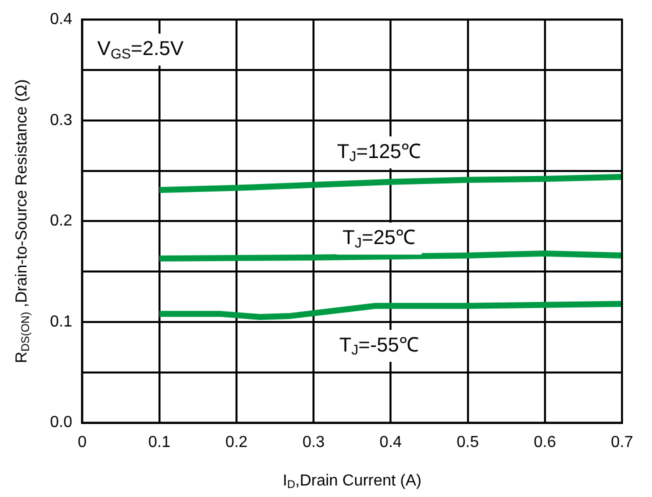  Describe the element at coordinates (61, 19) in the screenshot. I see `y-tick-label: 0.4` at that location.